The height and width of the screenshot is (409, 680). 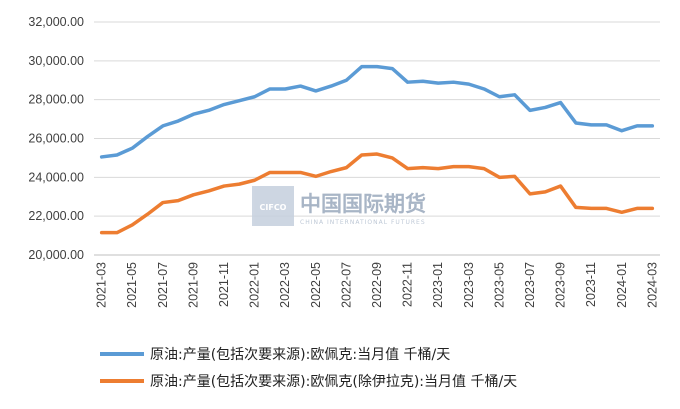 I want to click on watermark-logo-text: CIFCO, so click(x=273, y=207).